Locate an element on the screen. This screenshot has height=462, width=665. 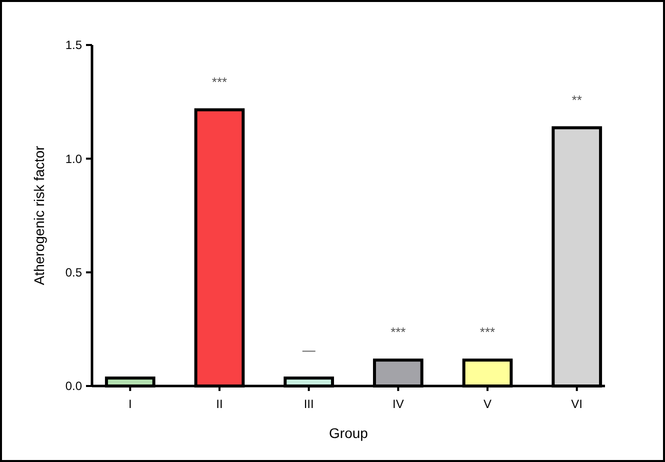
y-tick-label: 1.5 is located at coordinates (73, 45).